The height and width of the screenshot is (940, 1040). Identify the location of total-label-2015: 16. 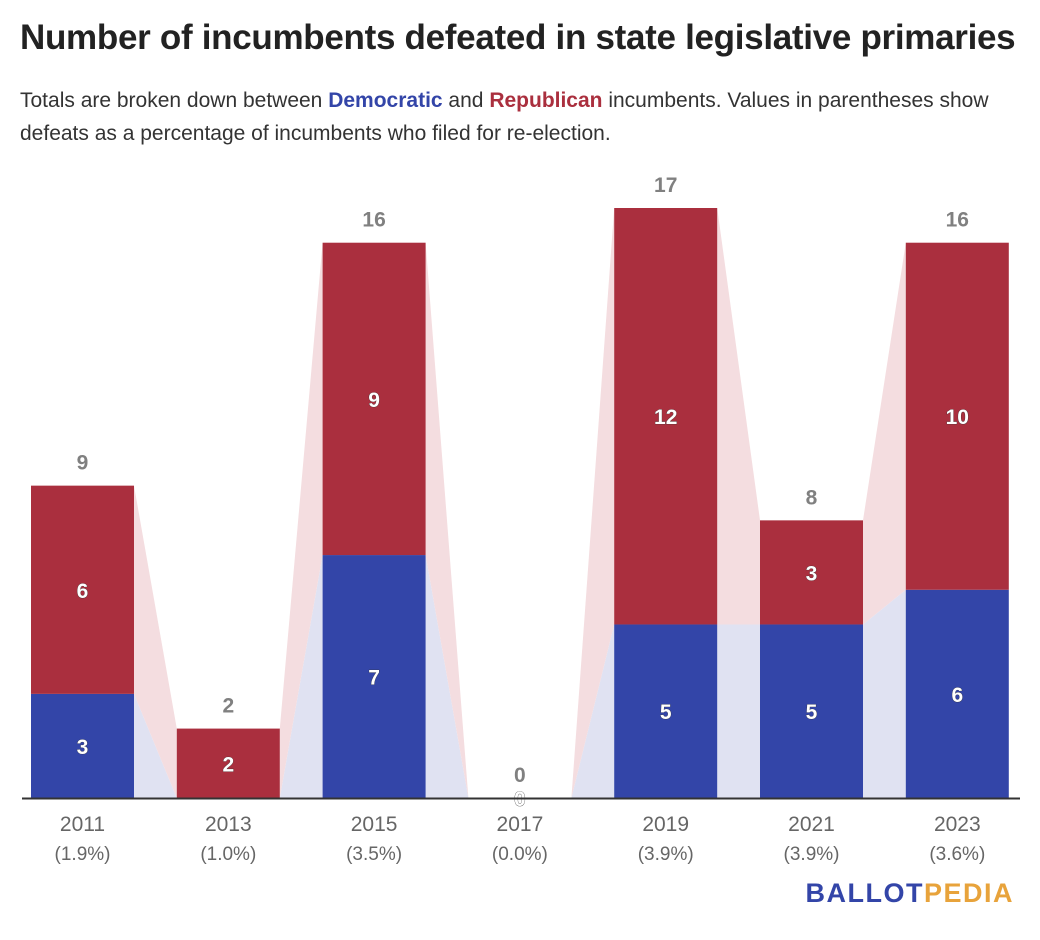
(373, 220).